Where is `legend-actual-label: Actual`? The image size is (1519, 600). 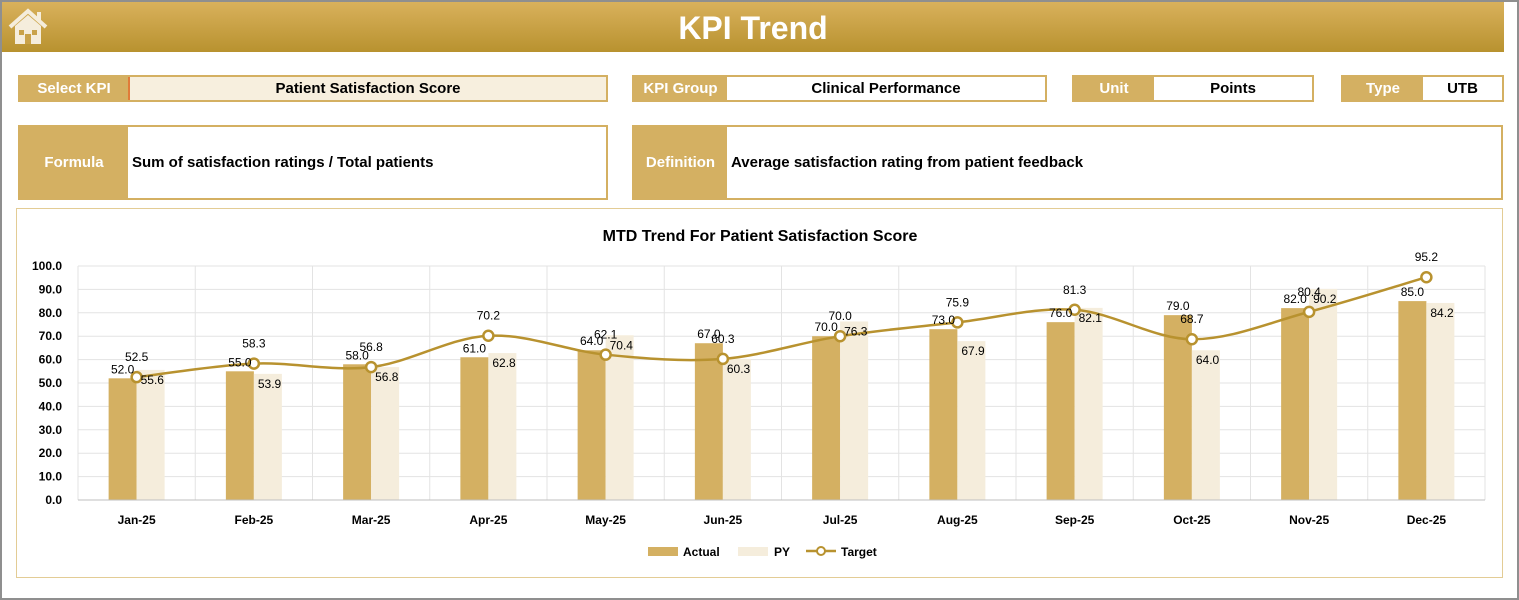 legend-actual-label: Actual is located at coordinates (701, 552).